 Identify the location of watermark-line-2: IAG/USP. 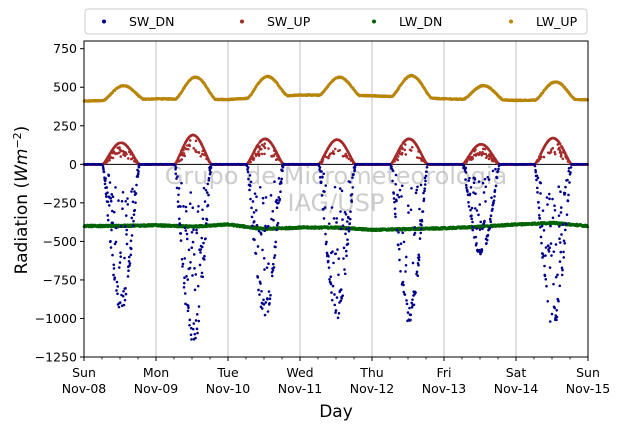
(335, 203).